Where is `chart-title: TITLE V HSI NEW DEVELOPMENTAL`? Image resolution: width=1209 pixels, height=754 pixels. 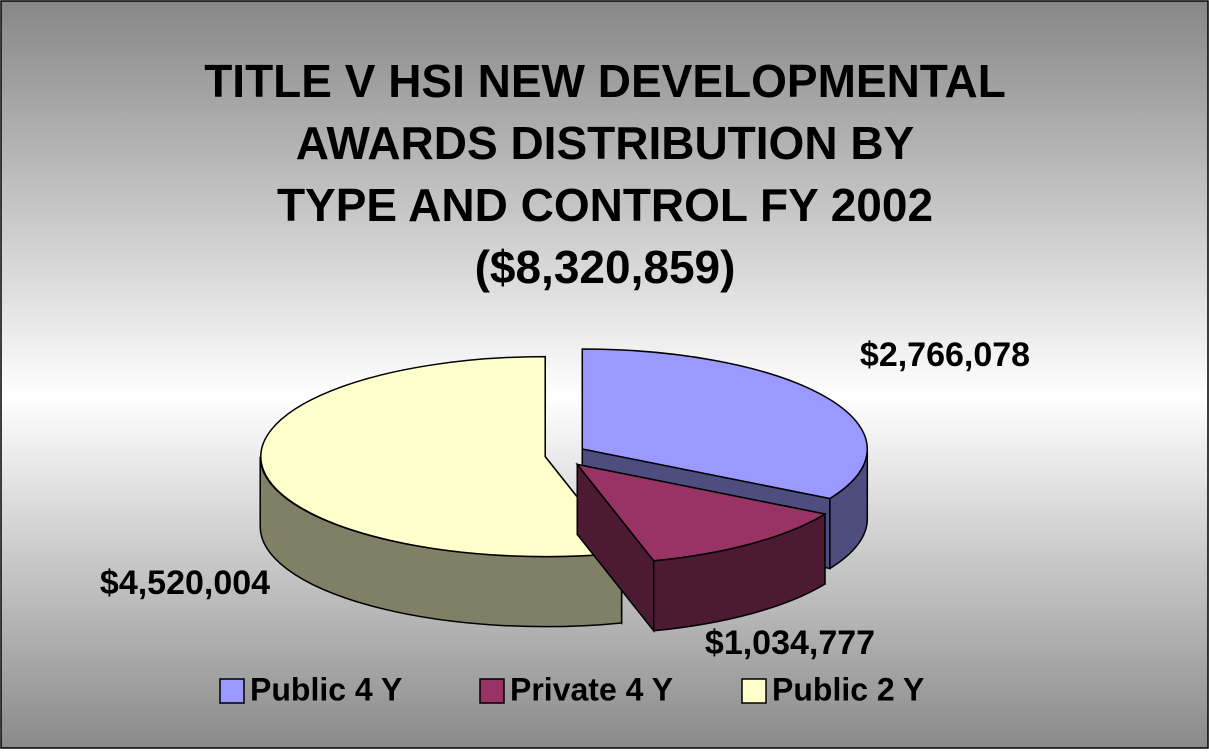
chart-title: TITLE V HSI NEW DEVELOPMENTAL is located at coordinates (605, 81).